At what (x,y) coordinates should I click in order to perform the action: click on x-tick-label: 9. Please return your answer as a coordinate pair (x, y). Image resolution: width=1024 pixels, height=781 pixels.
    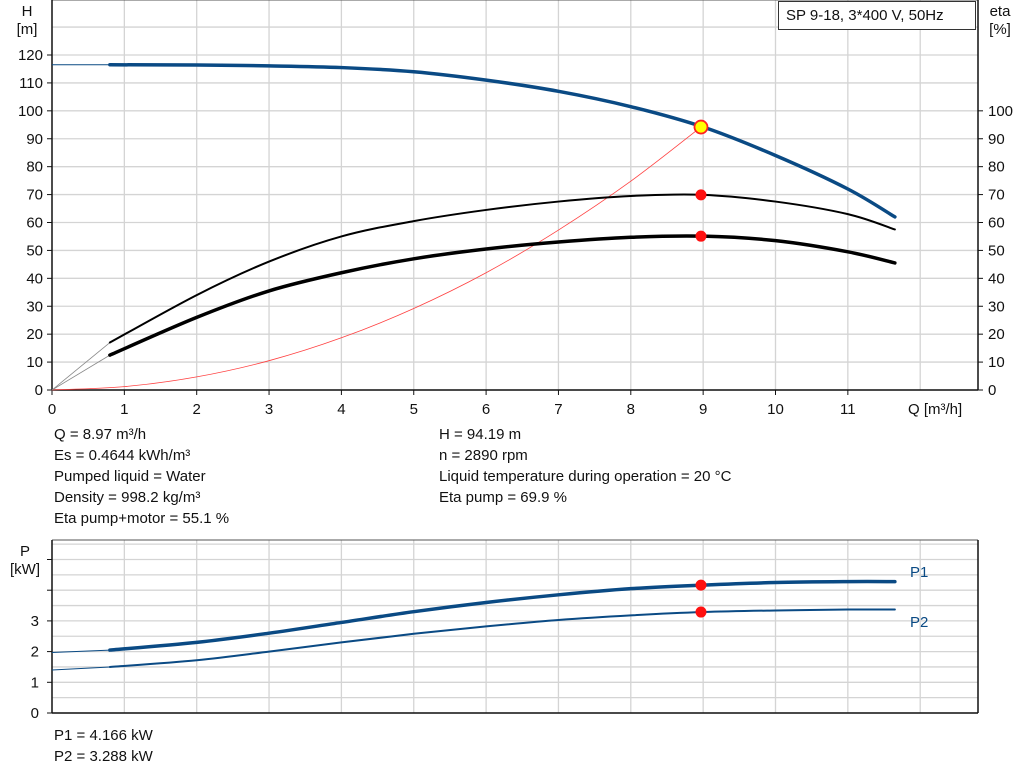
    Looking at the image, I should click on (703, 409).